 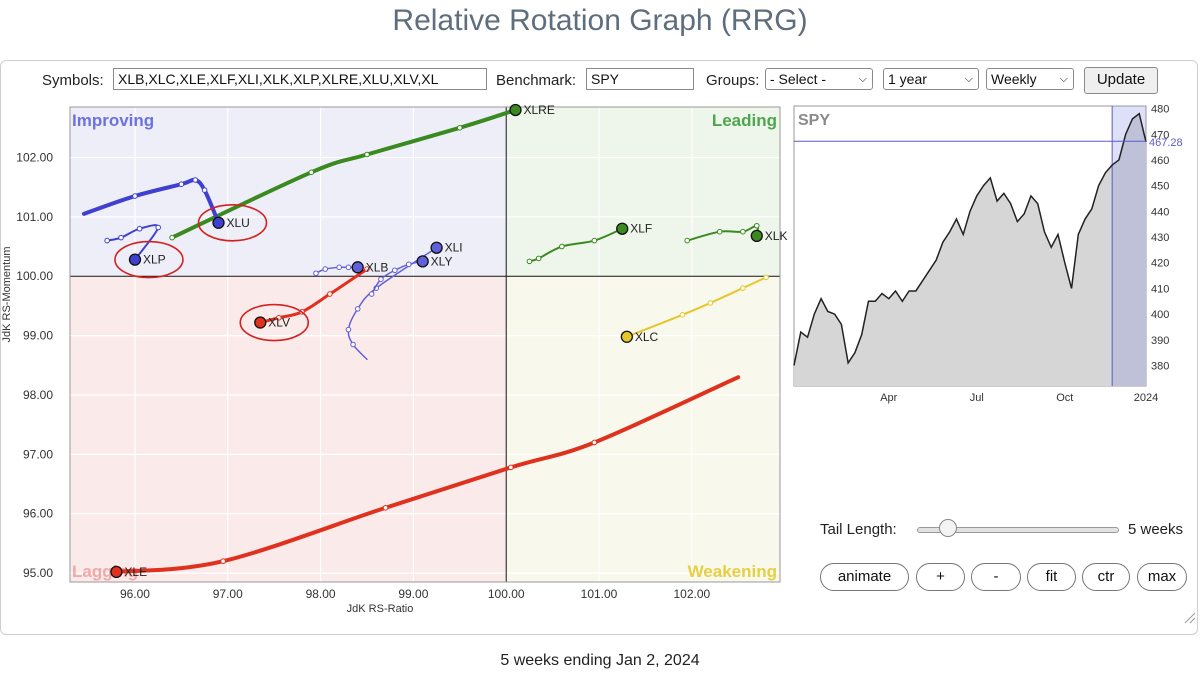 I want to click on benchmark-y-tick-label: 470, so click(x=1160, y=135).